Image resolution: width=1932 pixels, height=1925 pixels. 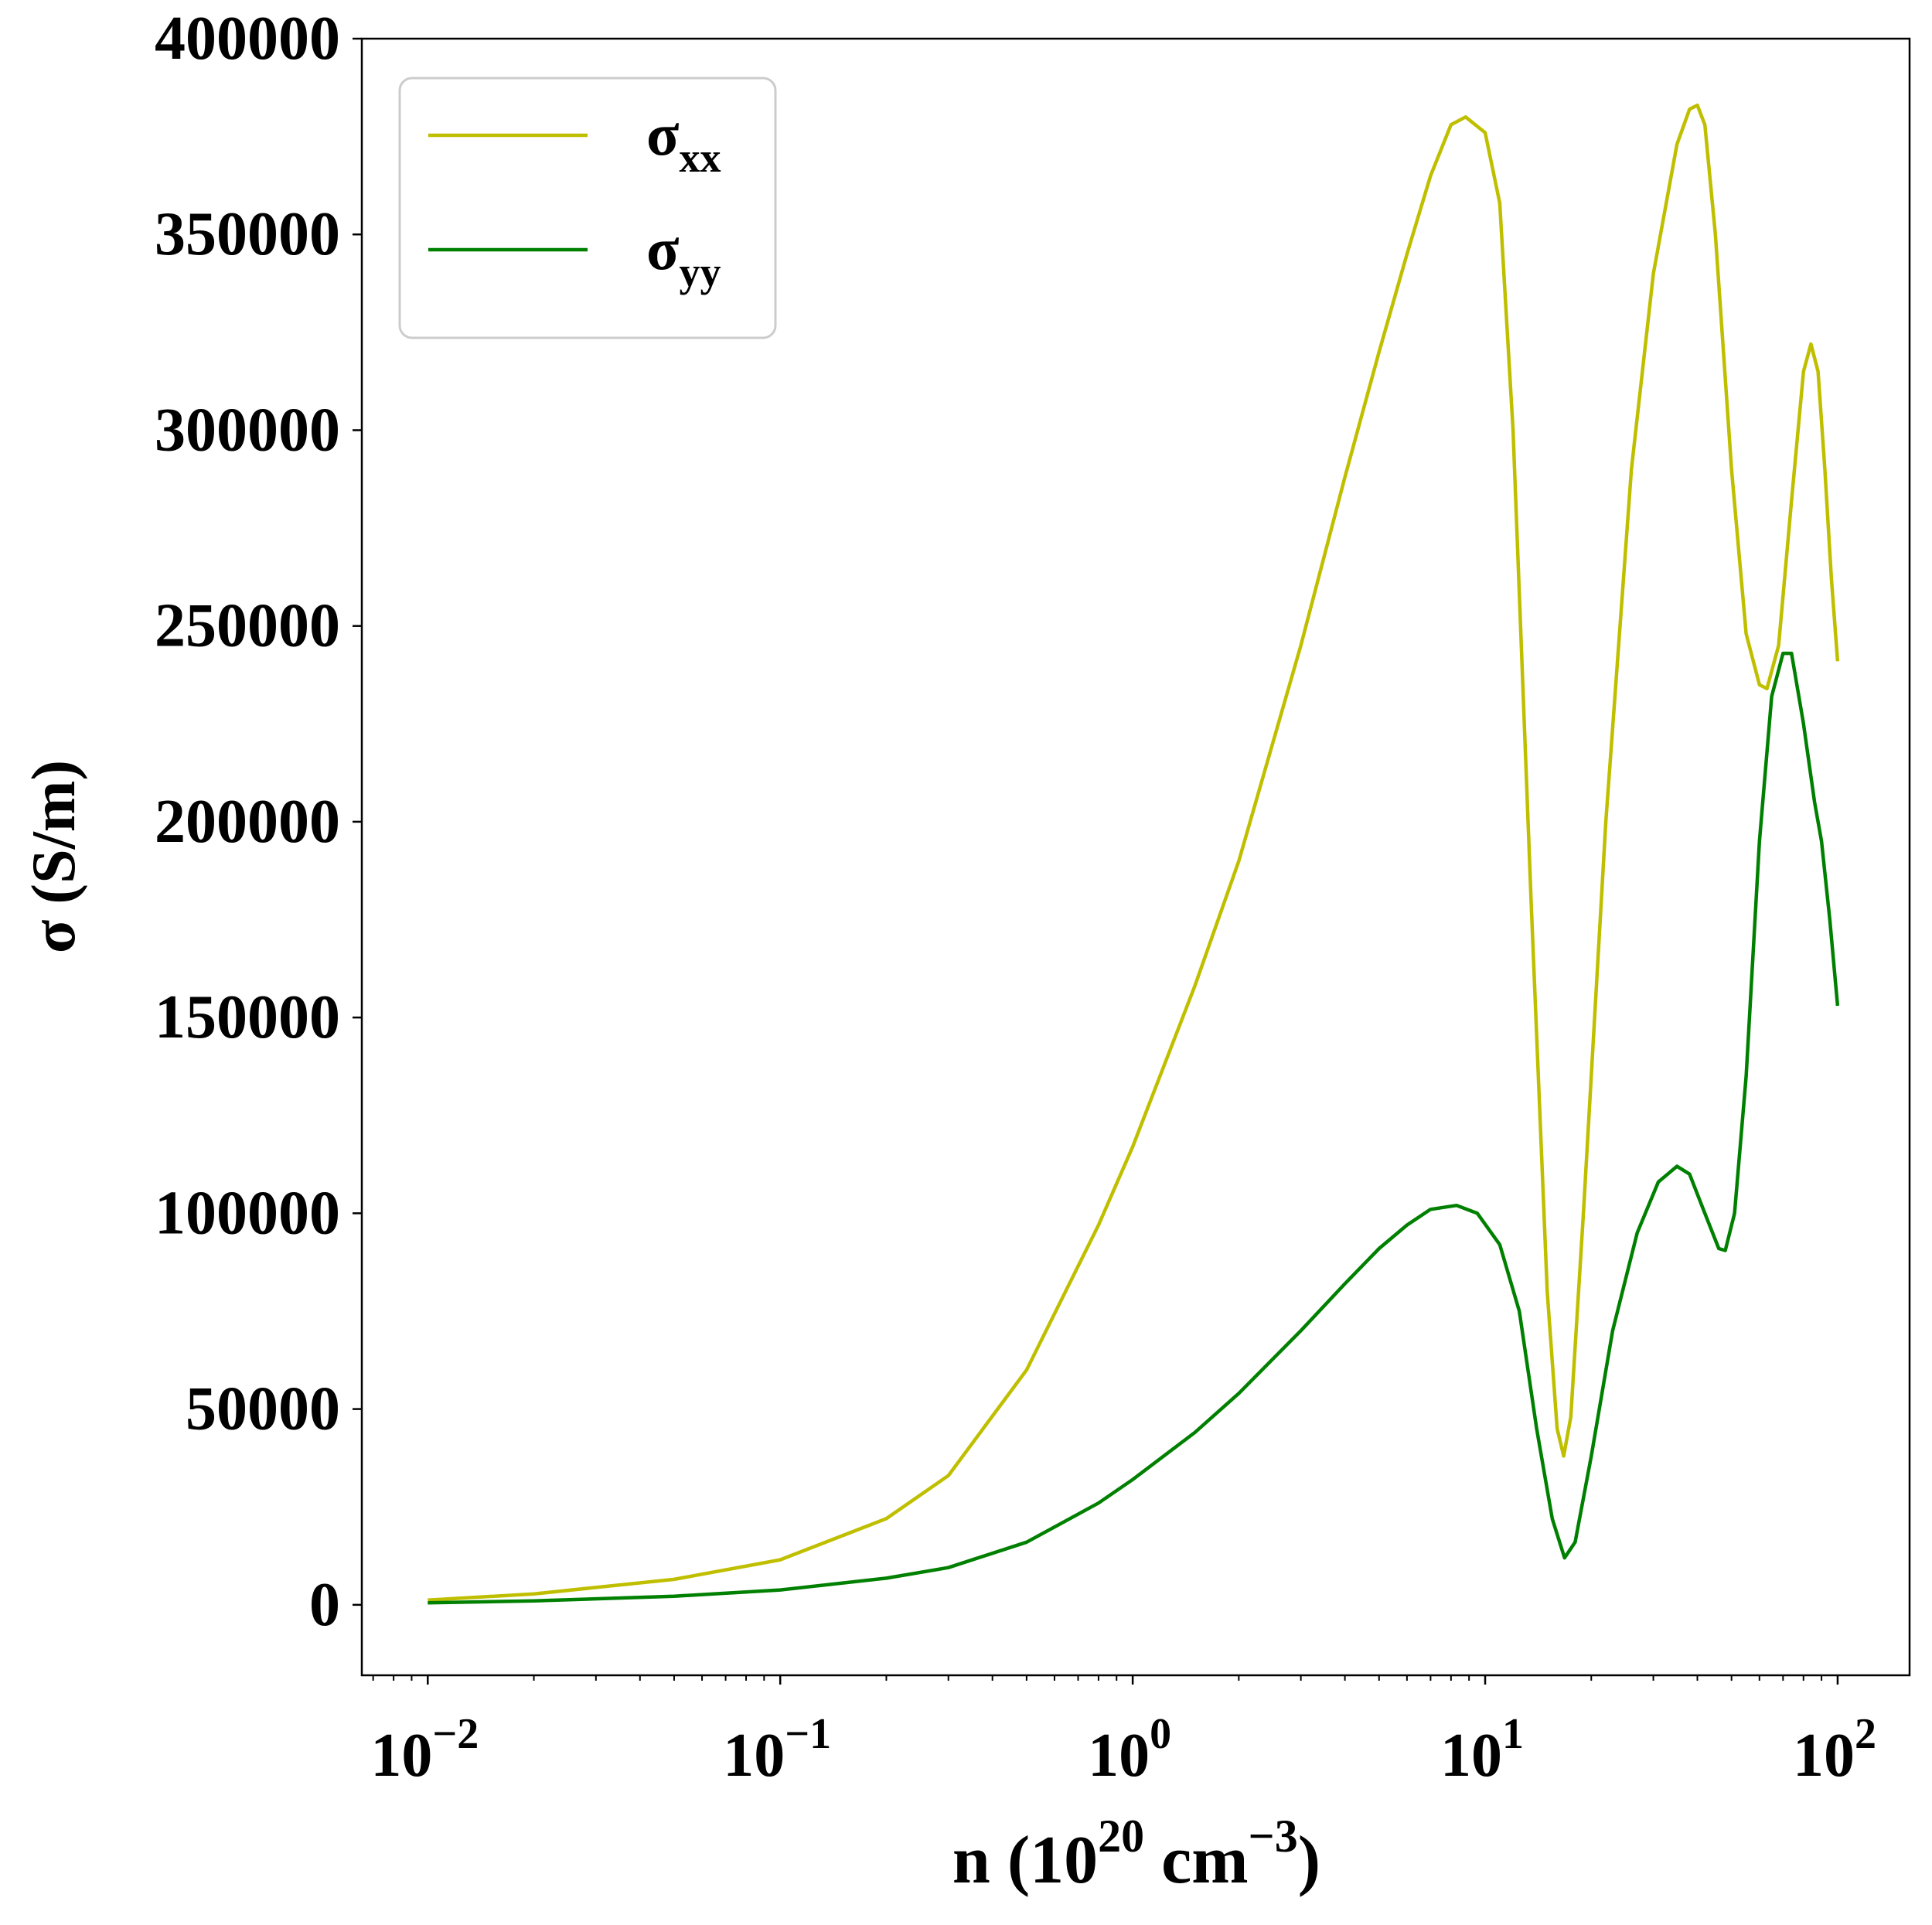 I want to click on legend-sigma-xx-subscript: xx, so click(x=700, y=158).